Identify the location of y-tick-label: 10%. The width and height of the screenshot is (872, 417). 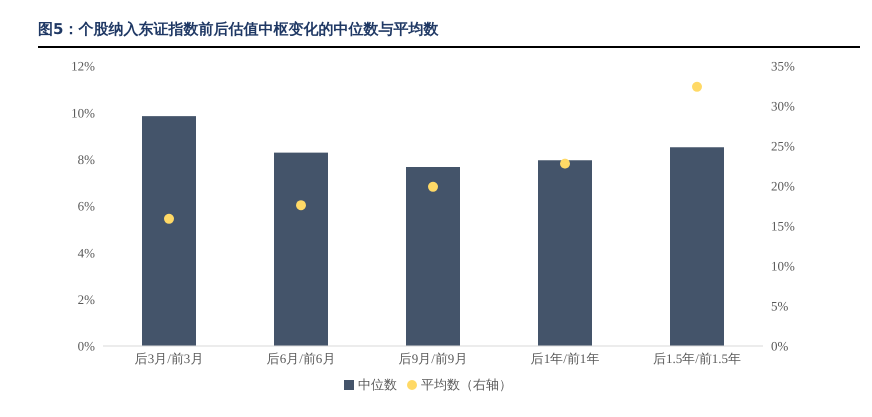
(83, 112).